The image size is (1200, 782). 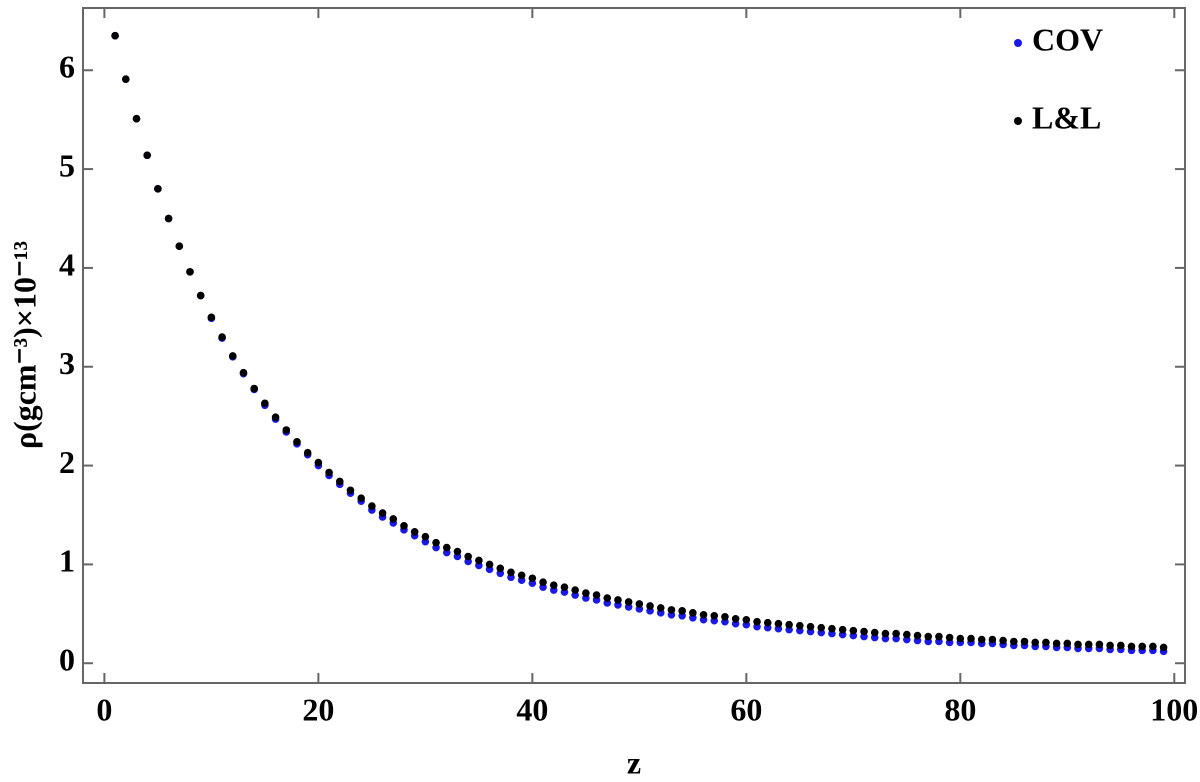 What do you see at coordinates (67, 660) in the screenshot?
I see `y-tick-label: 0` at bounding box center [67, 660].